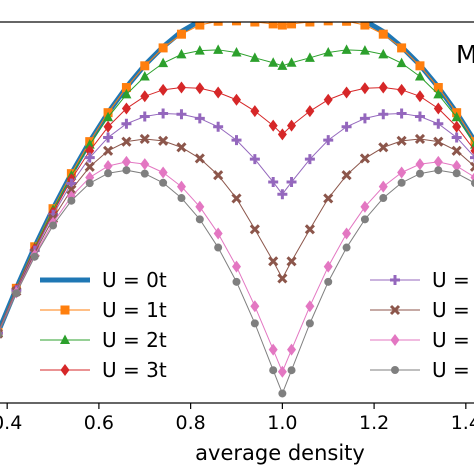 This screenshot has height=474, width=474. I want to click on legend-label: U = 8t, so click(453, 340).